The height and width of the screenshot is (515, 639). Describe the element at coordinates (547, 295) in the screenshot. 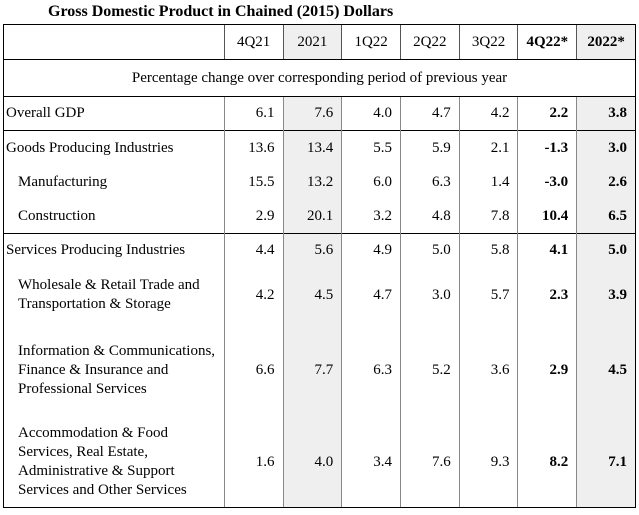

I see `cell-value: 2.3` at that location.